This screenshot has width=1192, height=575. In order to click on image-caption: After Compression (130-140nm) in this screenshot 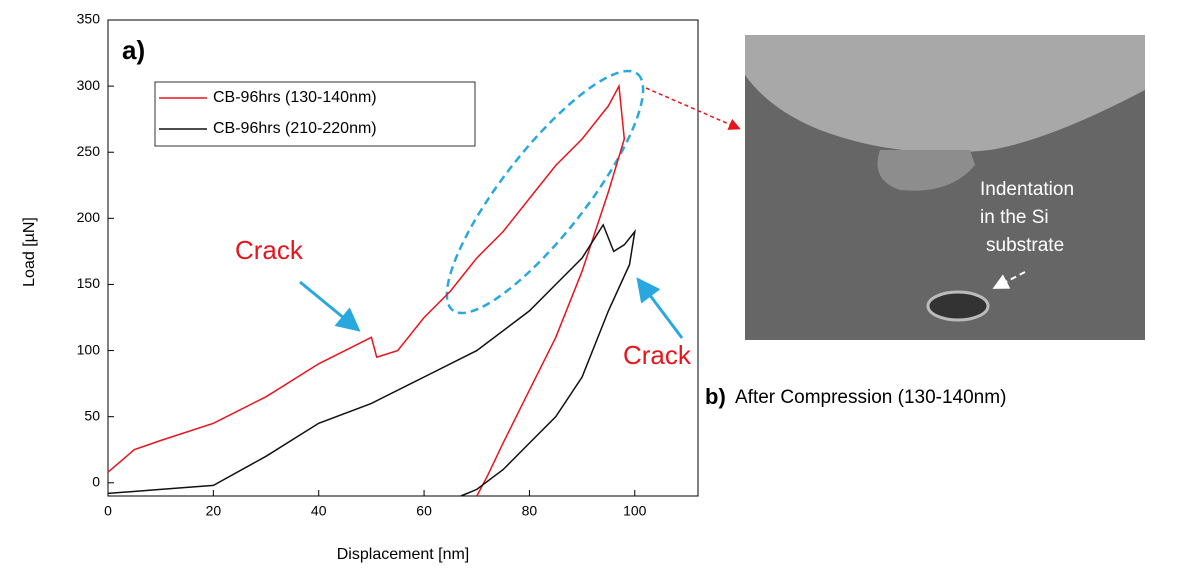, I will do `click(870, 397)`.